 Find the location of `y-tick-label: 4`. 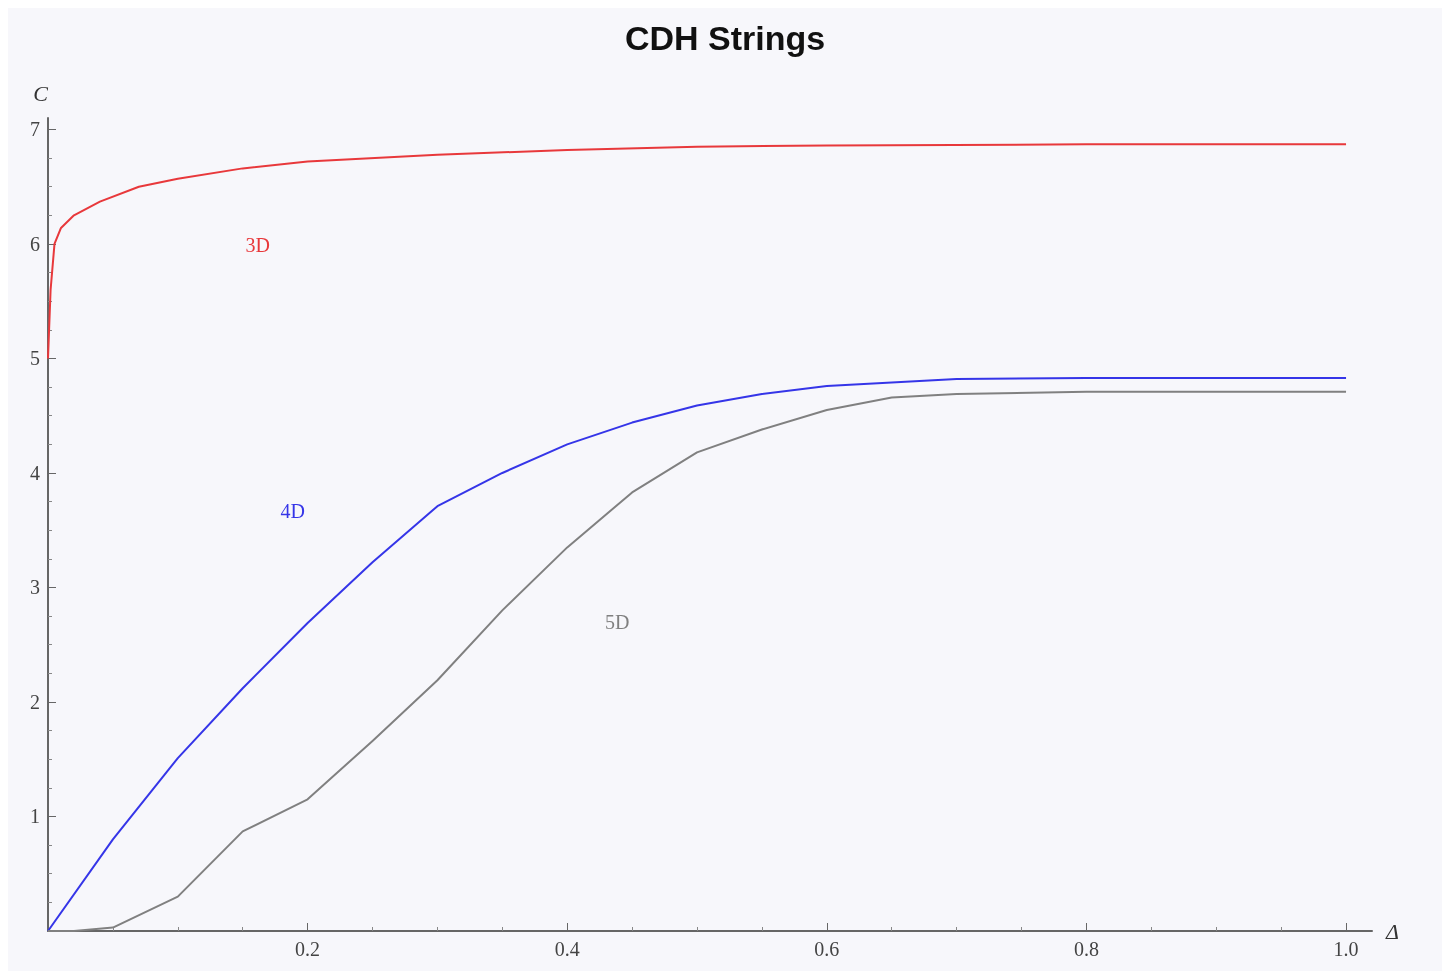

y-tick-label: 4 is located at coordinates (35, 472).